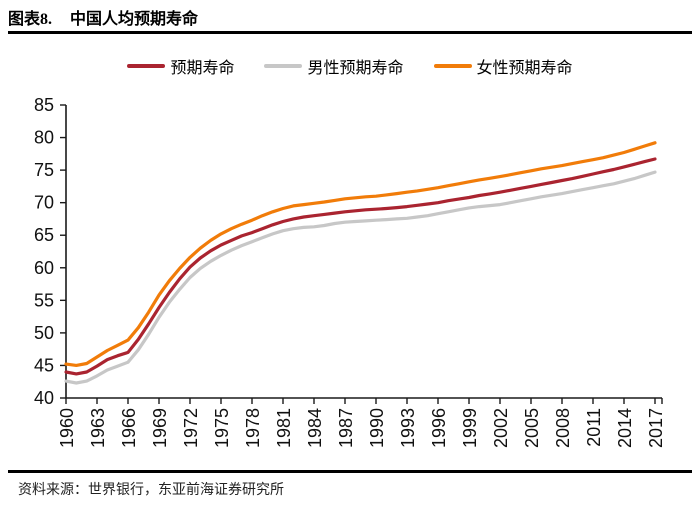 This screenshot has width=700, height=505. Describe the element at coordinates (191, 428) in the screenshot. I see `svg-text: 1972` at that location.